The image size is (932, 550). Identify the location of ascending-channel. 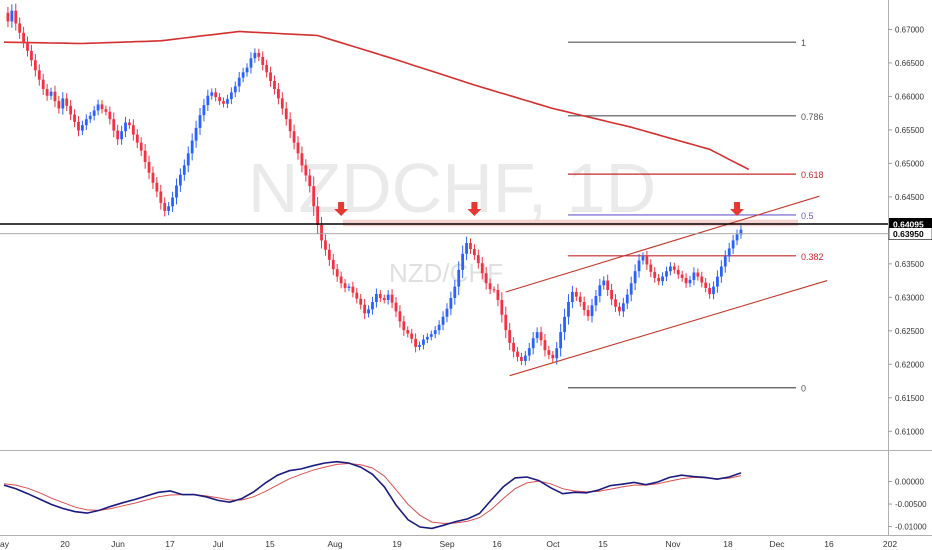
(666, 286).